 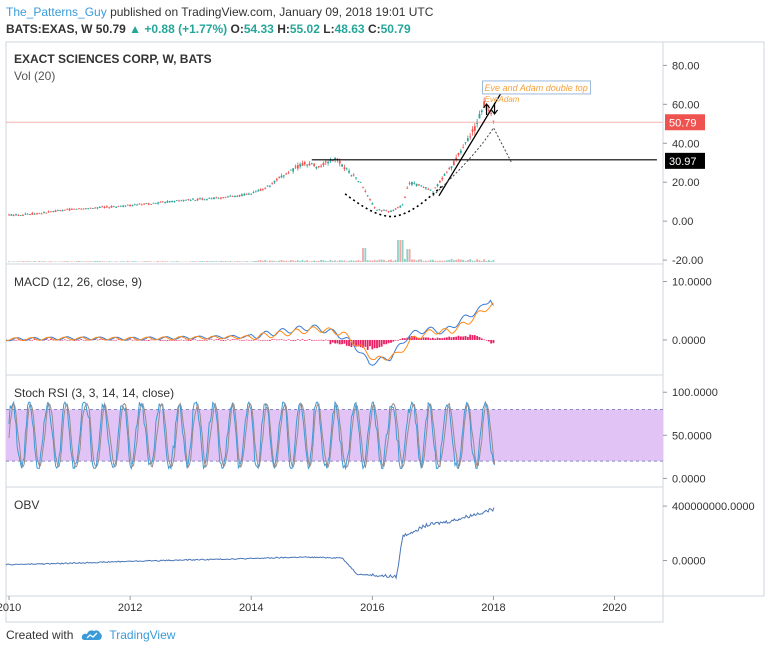 I want to click on cup-pattern-curve, so click(x=393, y=201).